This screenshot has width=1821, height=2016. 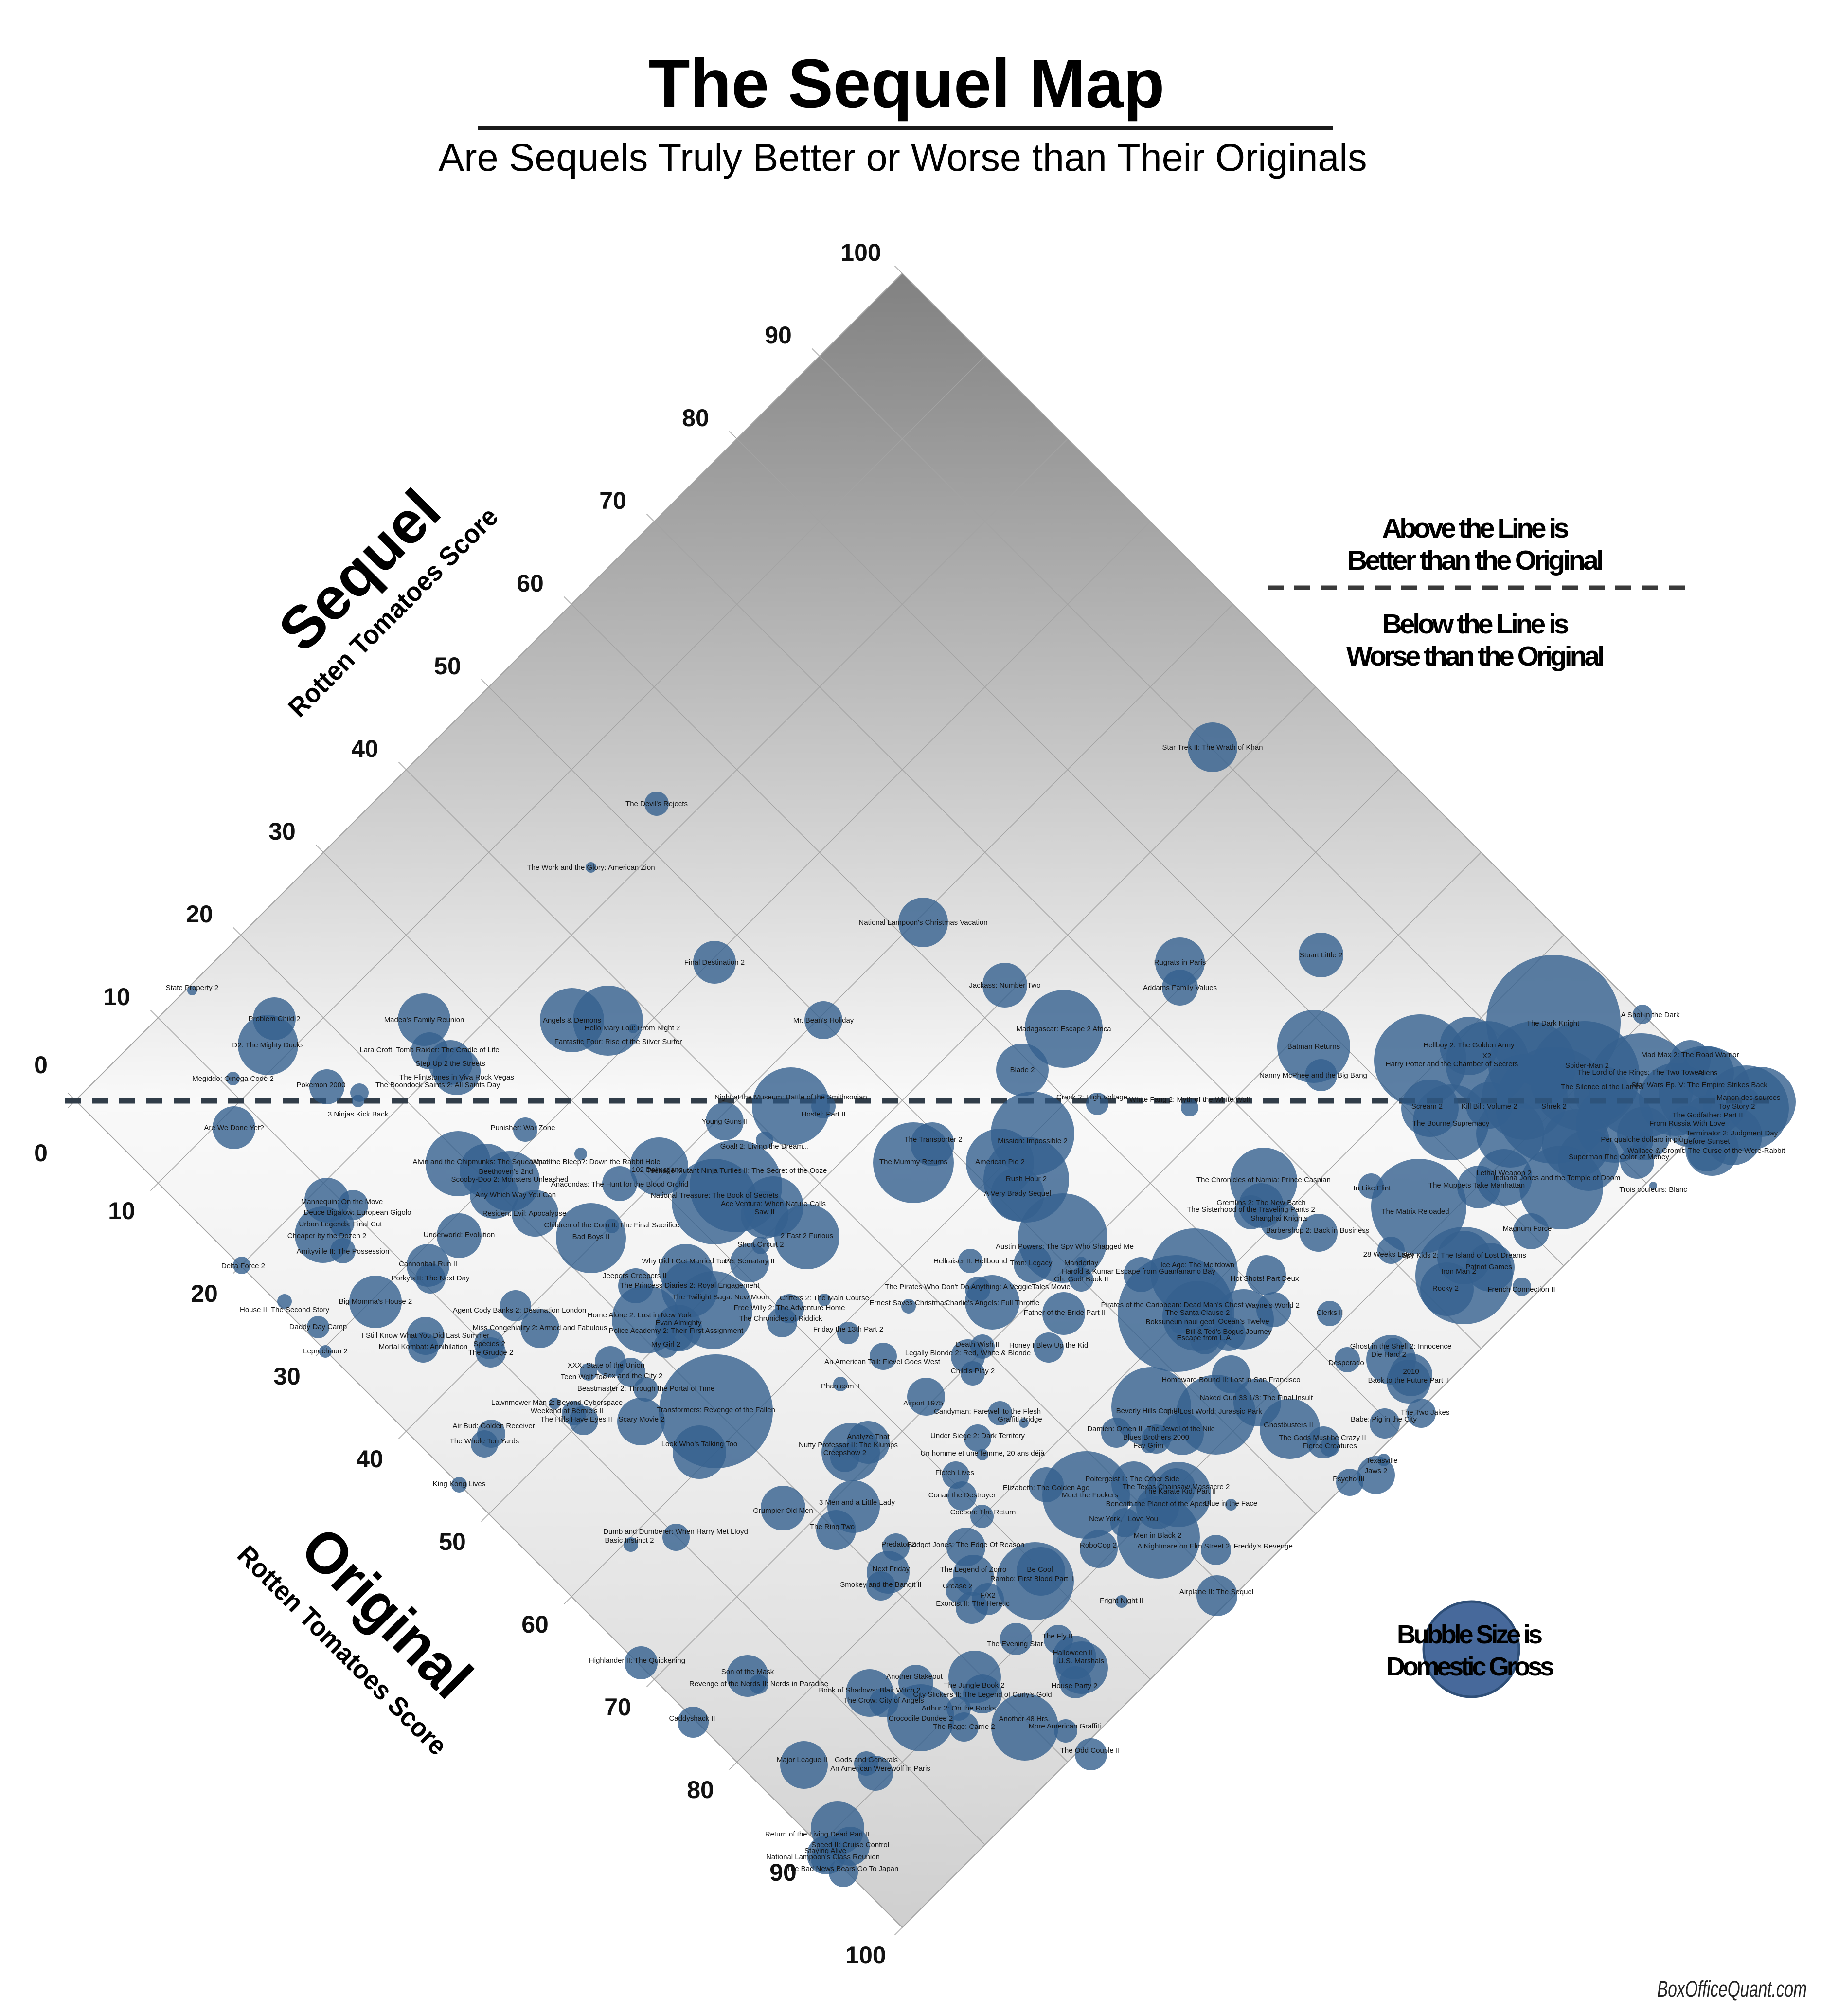 I want to click on svg-text:Star Trek II: The Wrath of Kha: Star Trek II: The Wrath of Khan, so click(x=1212, y=747).